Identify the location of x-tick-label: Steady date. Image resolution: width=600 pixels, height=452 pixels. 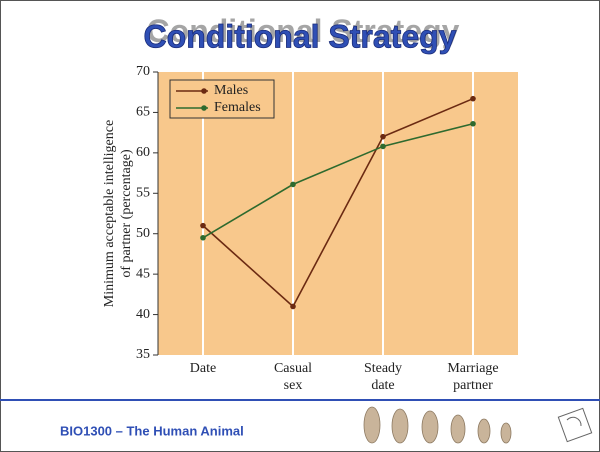
(383, 377).